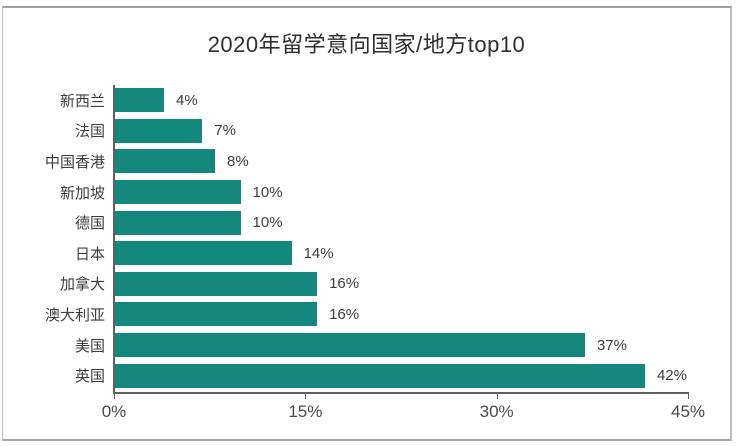 Image resolution: width=750 pixels, height=446 pixels. I want to click on bar-row: 澳大利亚 16%, so click(366, 314).